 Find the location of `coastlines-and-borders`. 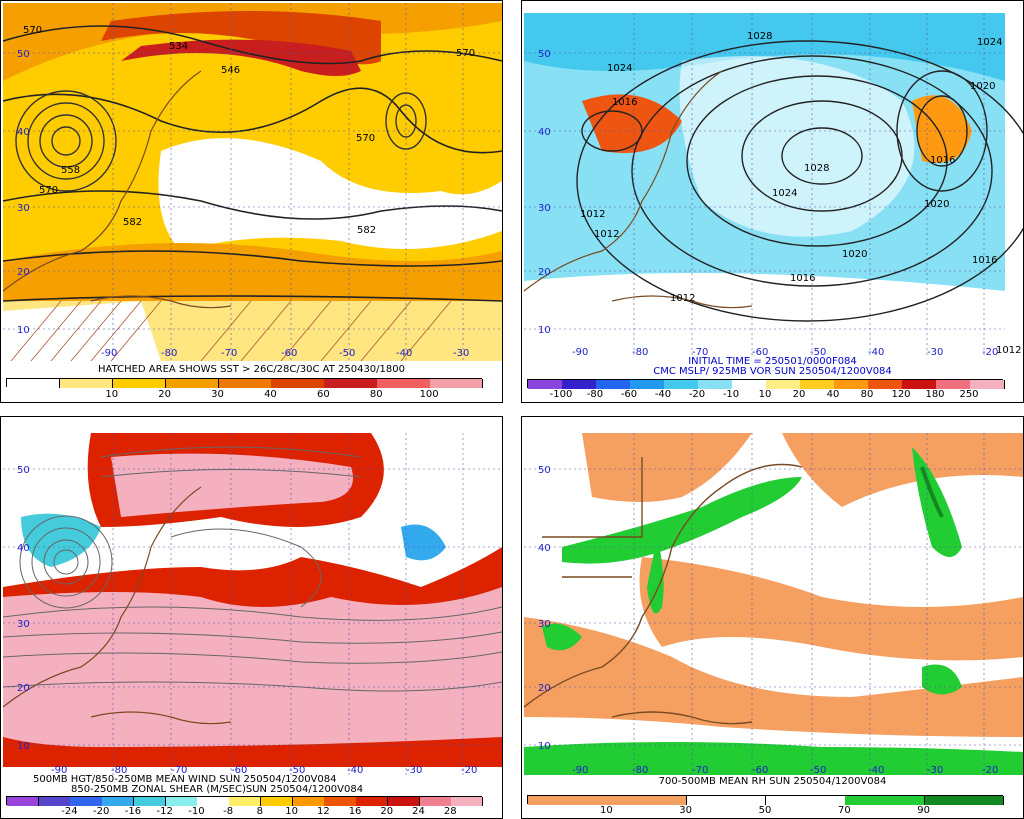

coastlines-and-borders is located at coordinates (663, 591).